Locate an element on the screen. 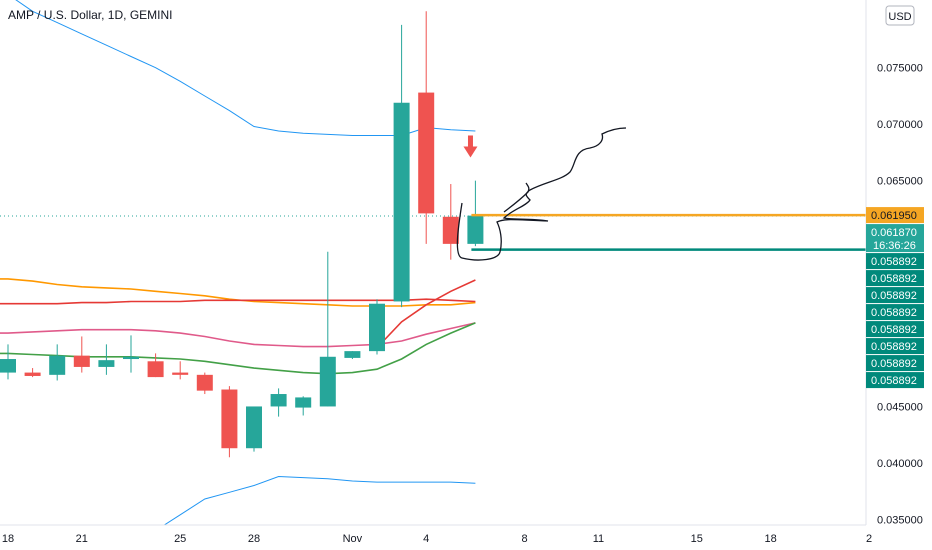 The image size is (932, 550). x-tick-label: 15 is located at coordinates (697, 539).